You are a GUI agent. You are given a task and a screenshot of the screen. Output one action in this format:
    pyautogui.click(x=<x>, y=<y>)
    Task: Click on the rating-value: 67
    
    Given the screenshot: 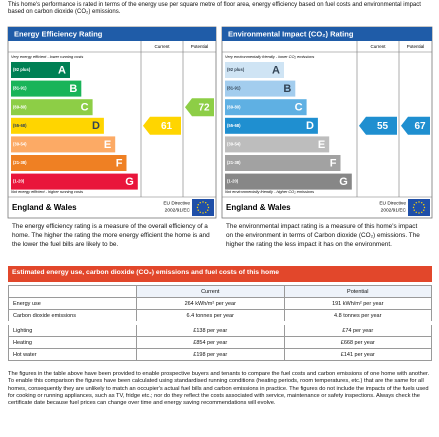 What is the action you would take?
    pyautogui.click(x=420, y=126)
    